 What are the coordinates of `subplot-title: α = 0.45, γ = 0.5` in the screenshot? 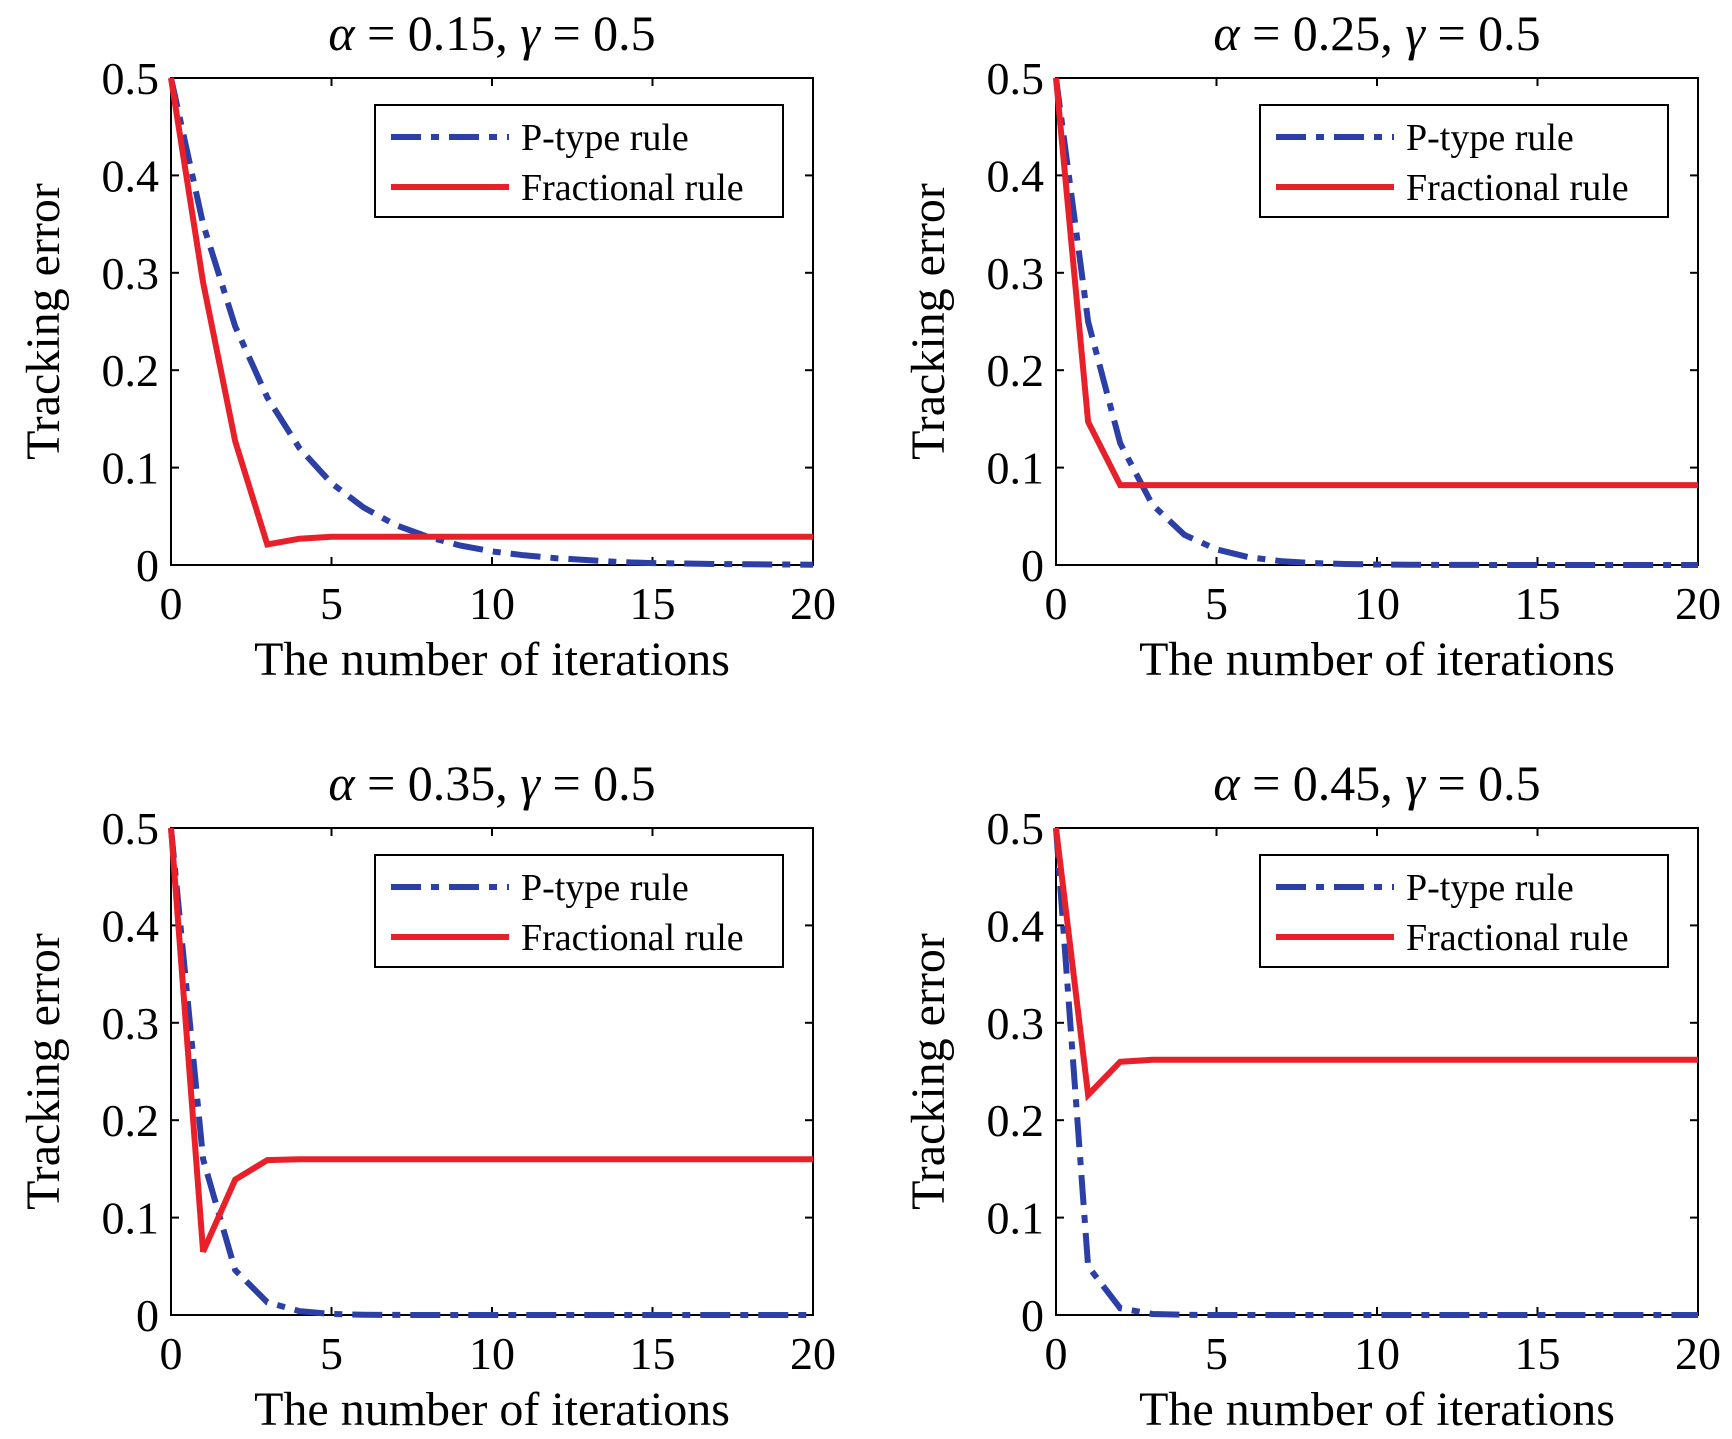 It's located at (1376, 783).